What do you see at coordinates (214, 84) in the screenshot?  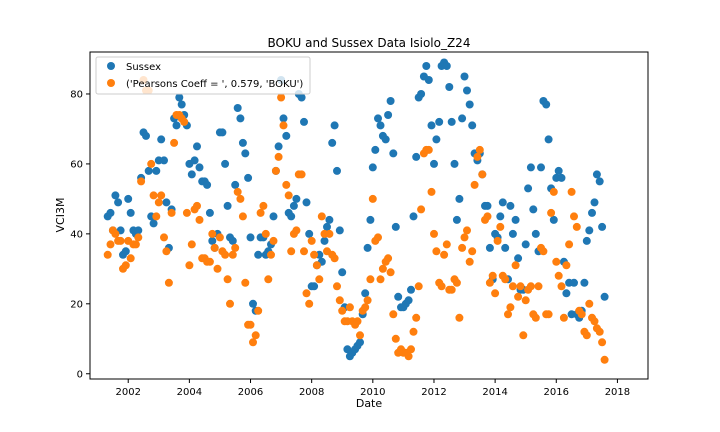 I see `legend-label-boku: ('Pearsons Coeff = ', 0.579, 'BOKU')` at bounding box center [214, 84].